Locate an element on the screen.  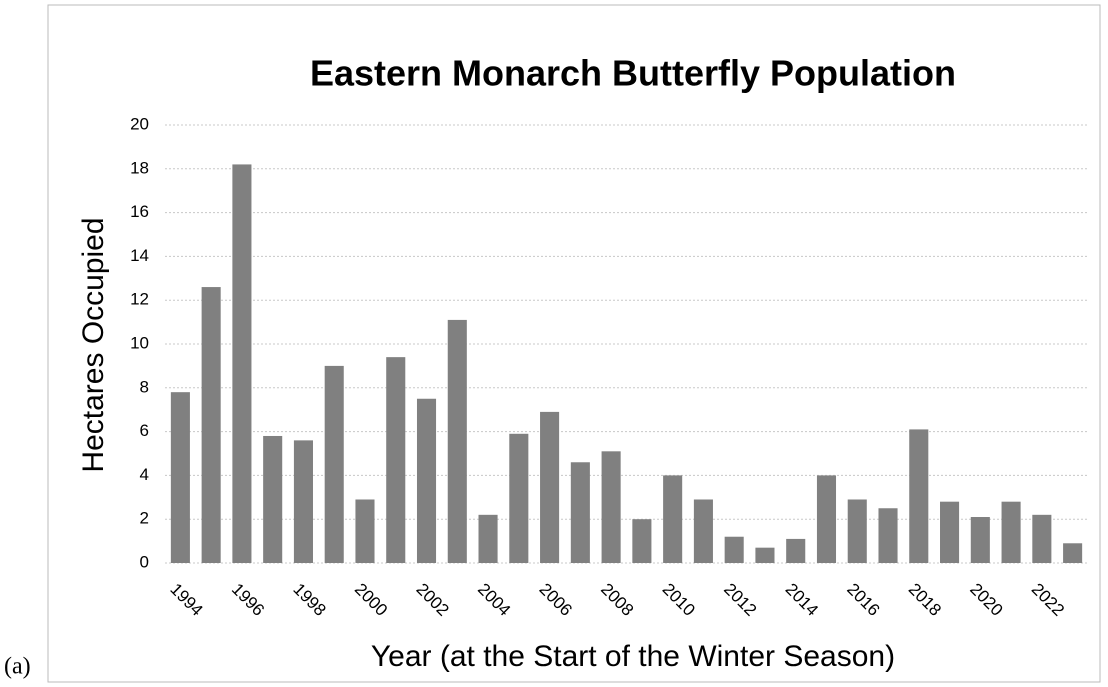
x-axis-label: Year (at the Start of the Winter Season) is located at coordinates (633, 656).